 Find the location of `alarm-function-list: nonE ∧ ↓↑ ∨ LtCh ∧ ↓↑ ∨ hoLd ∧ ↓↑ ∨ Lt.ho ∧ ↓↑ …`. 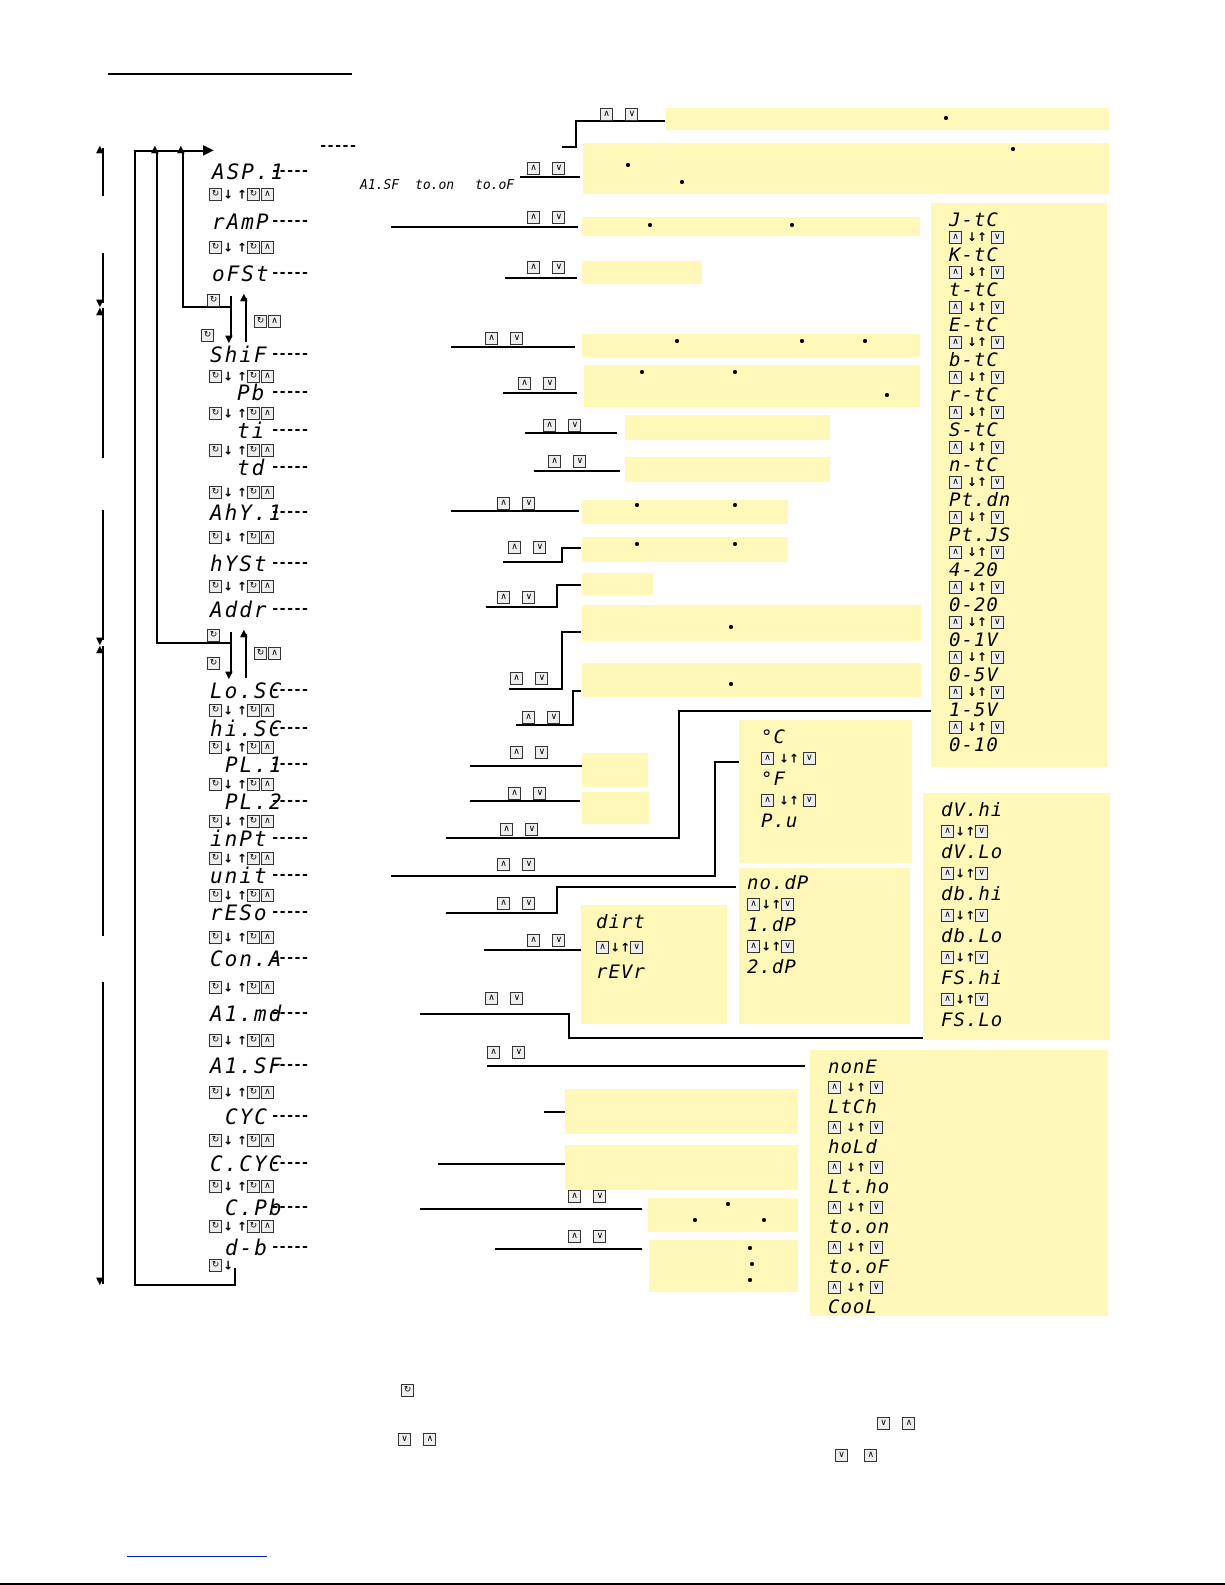

alarm-function-list: nonE ∧ ↓↑ ∨ LtCh ∧ ↓↑ ∨ hoLd ∧ ↓↑ ∨ Lt.ho ∧ ↓↑ … is located at coordinates (859, 1187).